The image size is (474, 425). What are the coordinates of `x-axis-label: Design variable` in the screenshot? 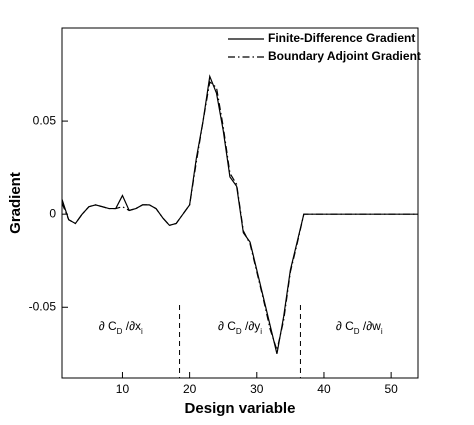 It's located at (240, 408).